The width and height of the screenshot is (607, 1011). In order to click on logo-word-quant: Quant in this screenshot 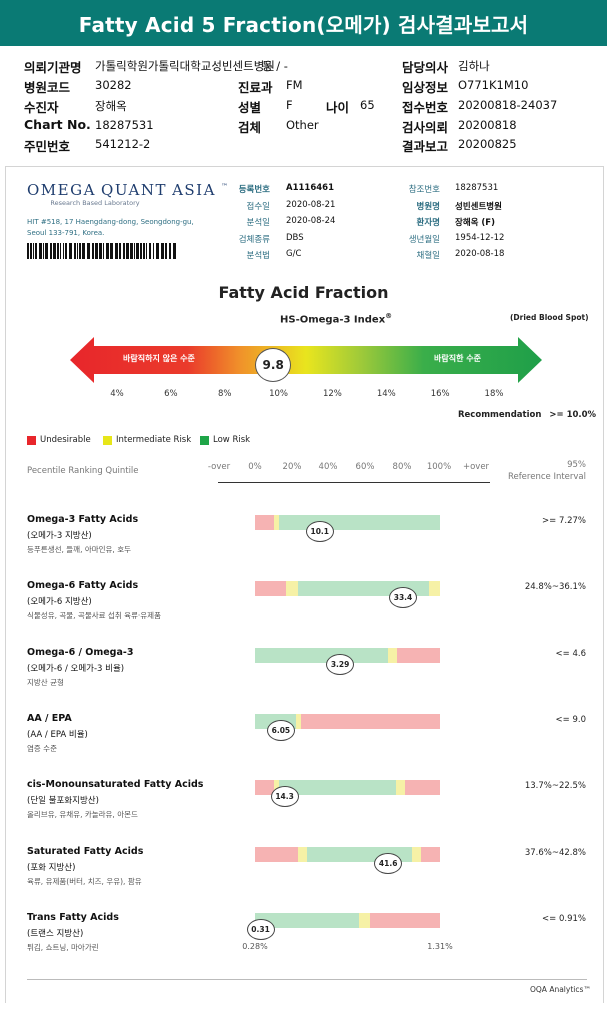, I will do `click(134, 190)`.